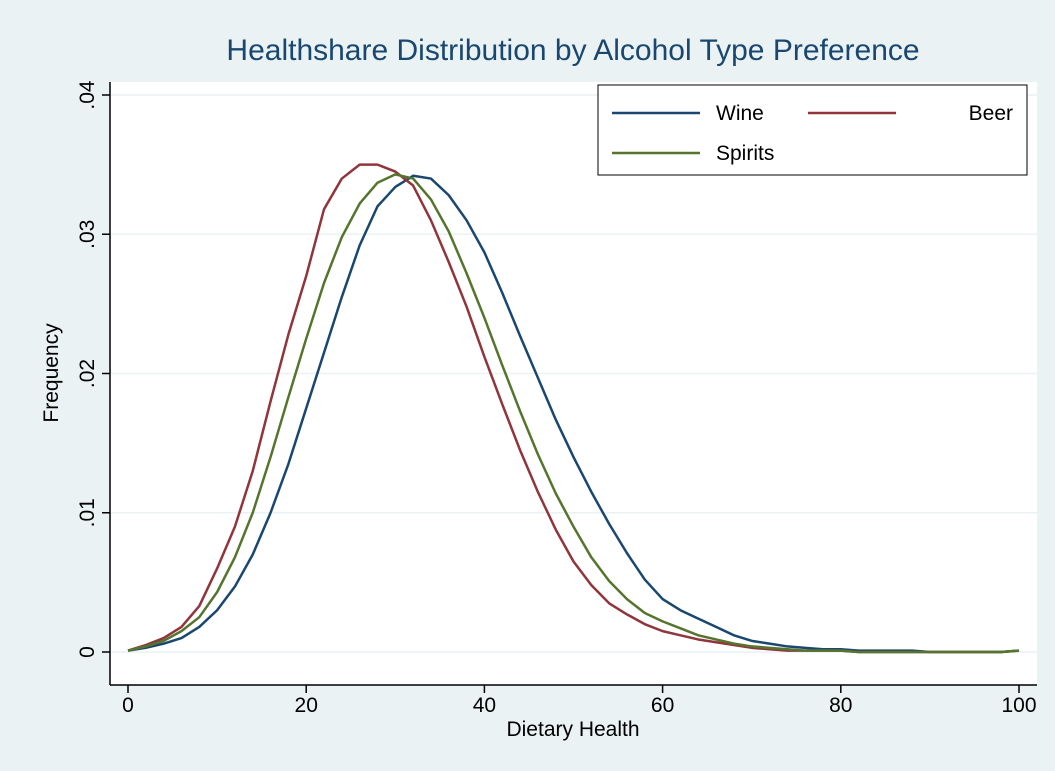 The image size is (1055, 771). Describe the element at coordinates (1018, 705) in the screenshot. I see `x-tick-label: 100` at that location.